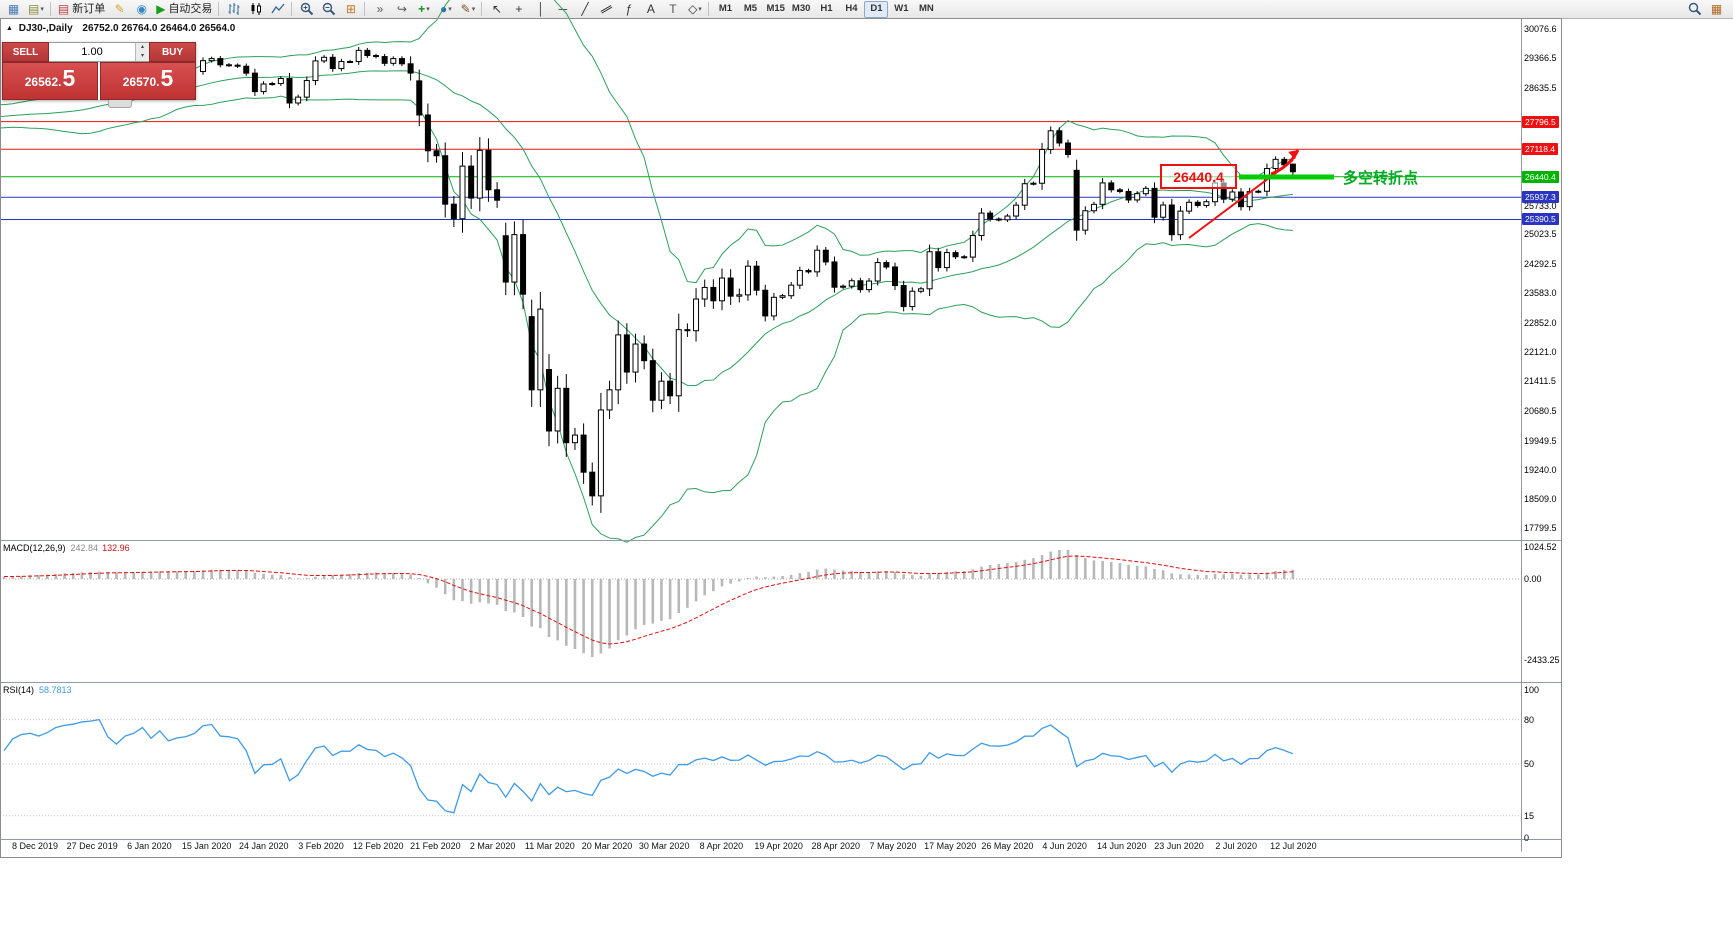 This screenshot has width=1733, height=946. Describe the element at coordinates (467, 9) in the screenshot. I see `templates-icon: ✎ ▾` at that location.